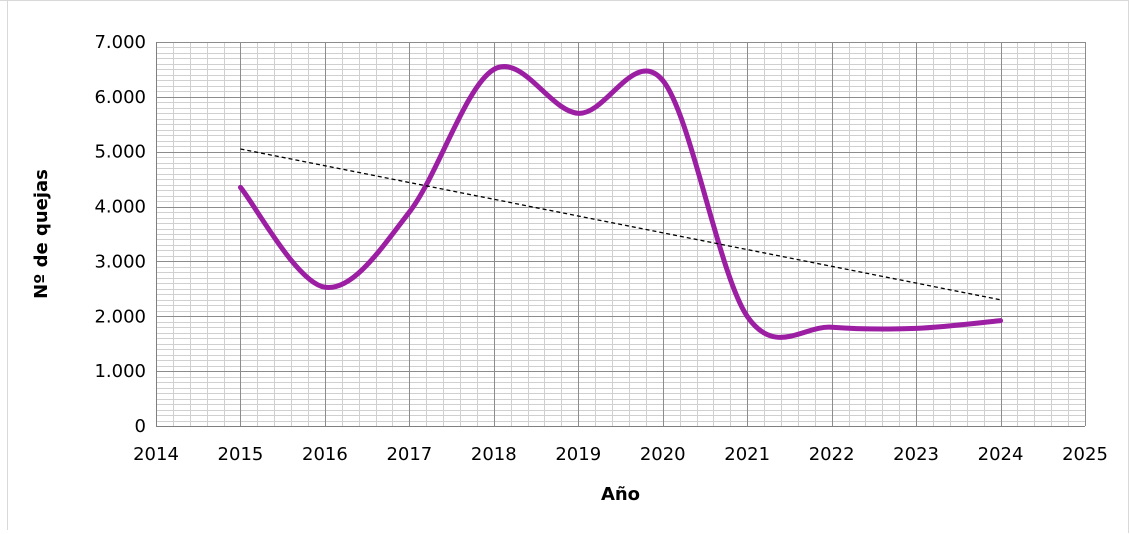 The image size is (1130, 534). I want to click on x-tick-label: 2023, so click(916, 454).